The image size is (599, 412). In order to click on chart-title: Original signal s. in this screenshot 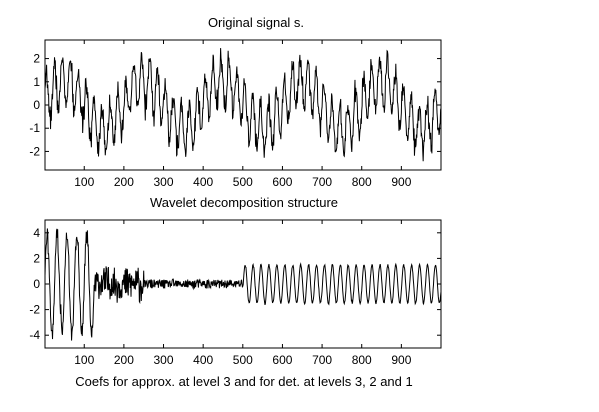, I will do `click(256, 22)`.